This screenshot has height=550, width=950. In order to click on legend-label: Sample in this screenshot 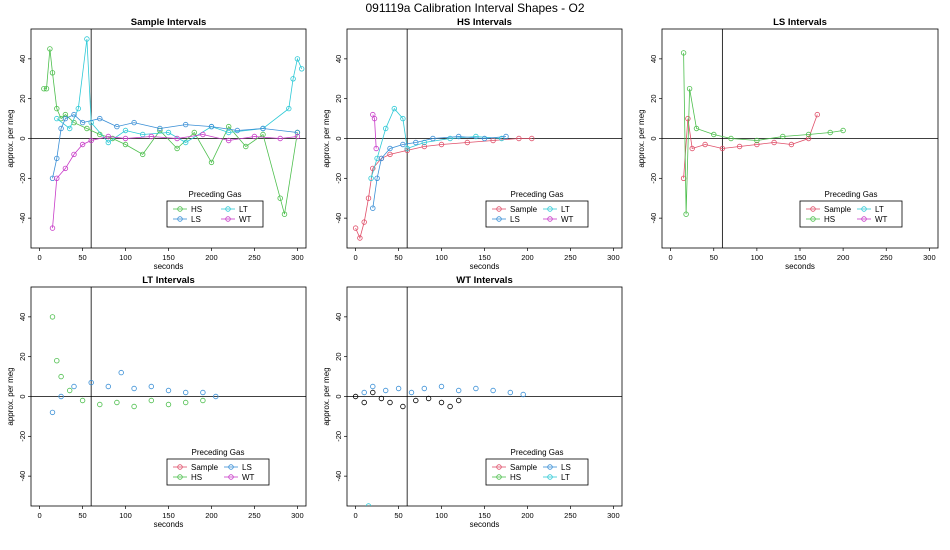, I will do `click(205, 467)`.